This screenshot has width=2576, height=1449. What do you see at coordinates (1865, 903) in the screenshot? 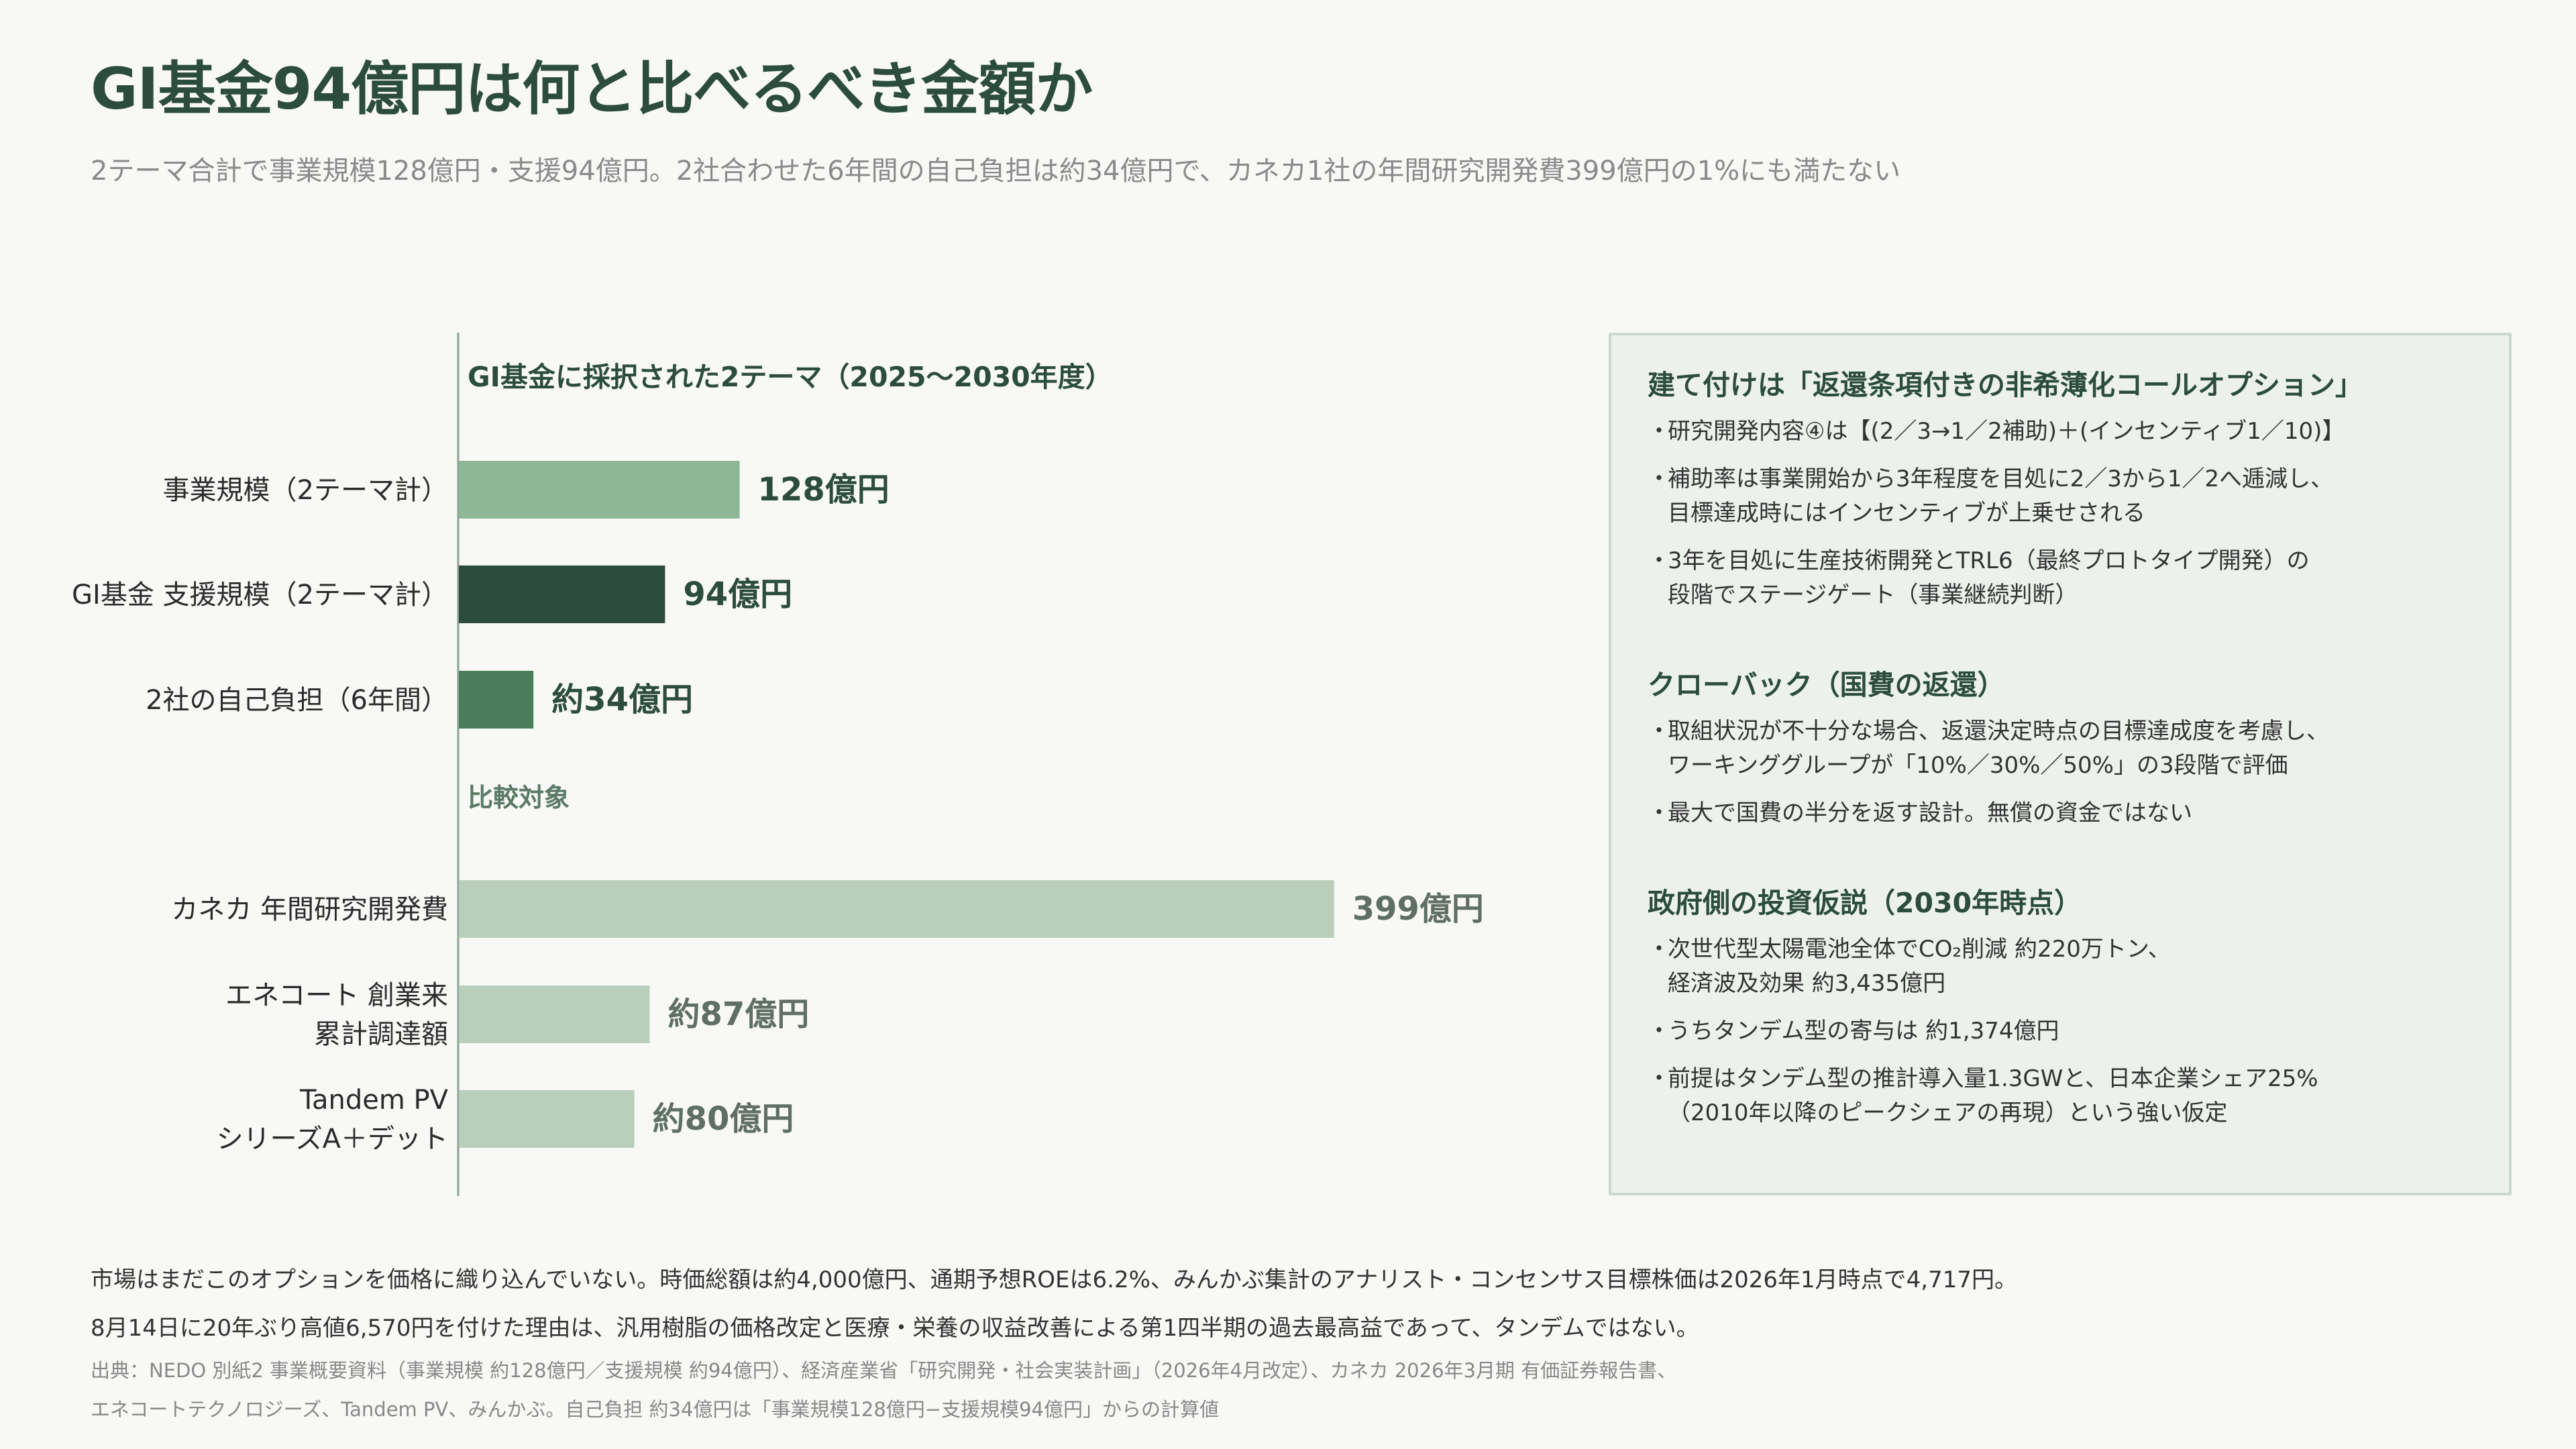
I see `section-title: 政府側の投資仮説（2030年時点）` at bounding box center [1865, 903].